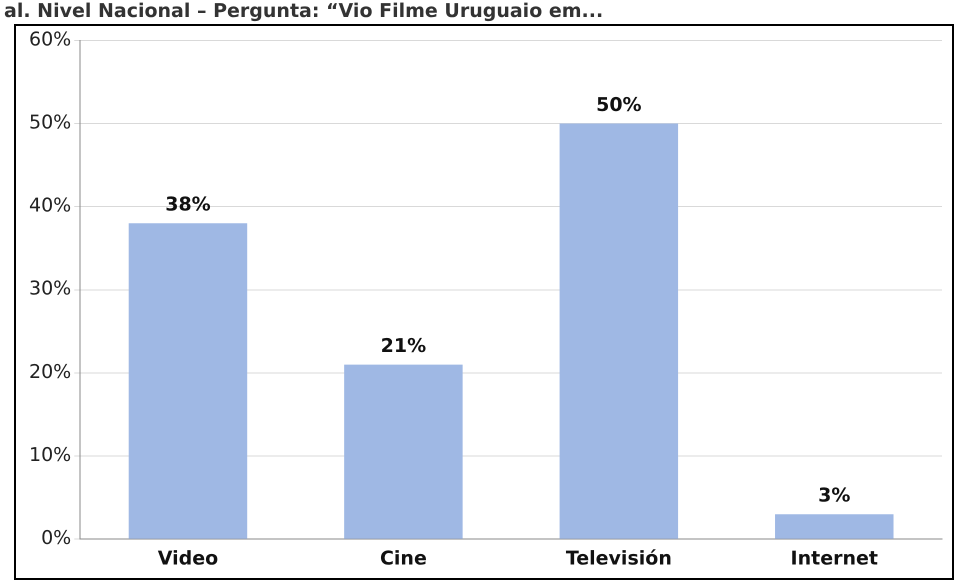 This screenshot has width=958, height=585. What do you see at coordinates (50, 39) in the screenshot?
I see `y-tick-label: 60%` at bounding box center [50, 39].